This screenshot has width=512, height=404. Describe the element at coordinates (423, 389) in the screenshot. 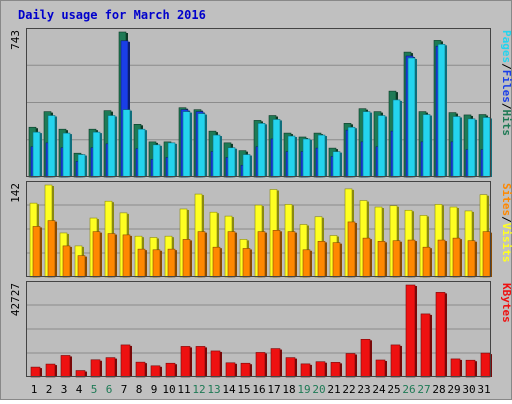

I see `x-label-day-27: 27` at that location.